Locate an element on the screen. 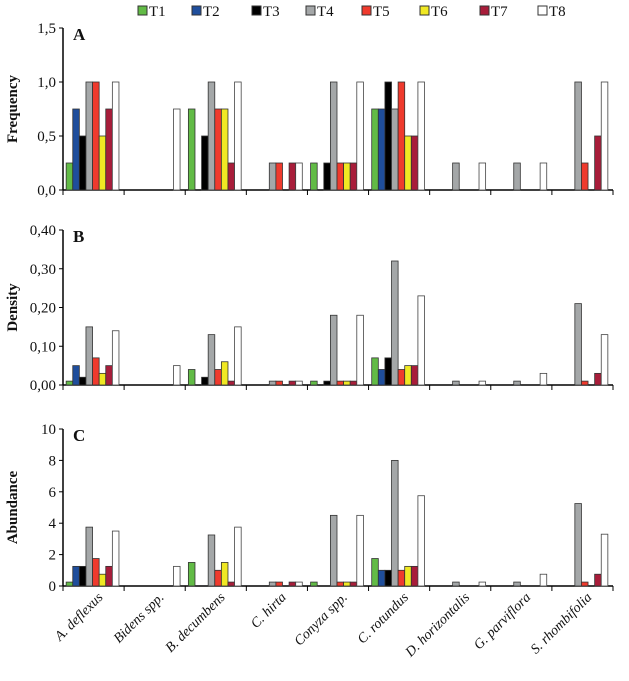 This screenshot has width=629, height=681. legend-label: T4 is located at coordinates (325, 12).